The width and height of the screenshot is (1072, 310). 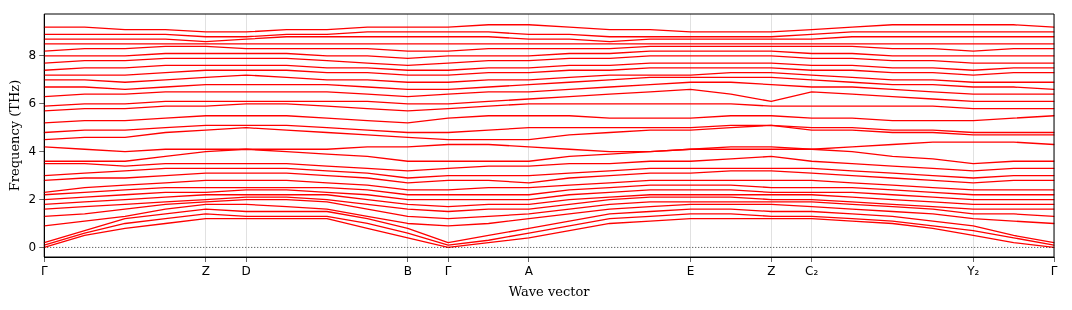 What do you see at coordinates (15, 135) in the screenshot?
I see `y-axis-title: Frequency (THz)` at bounding box center [15, 135].